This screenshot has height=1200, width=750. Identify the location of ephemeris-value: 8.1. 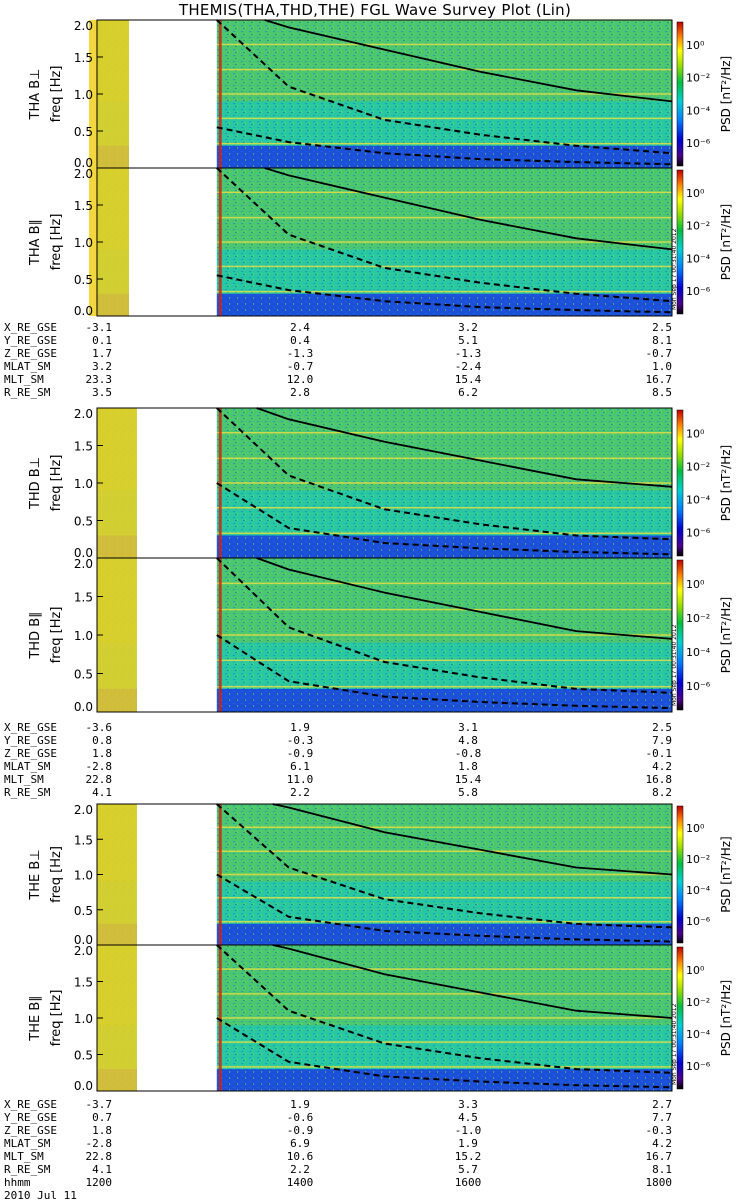
(662, 340).